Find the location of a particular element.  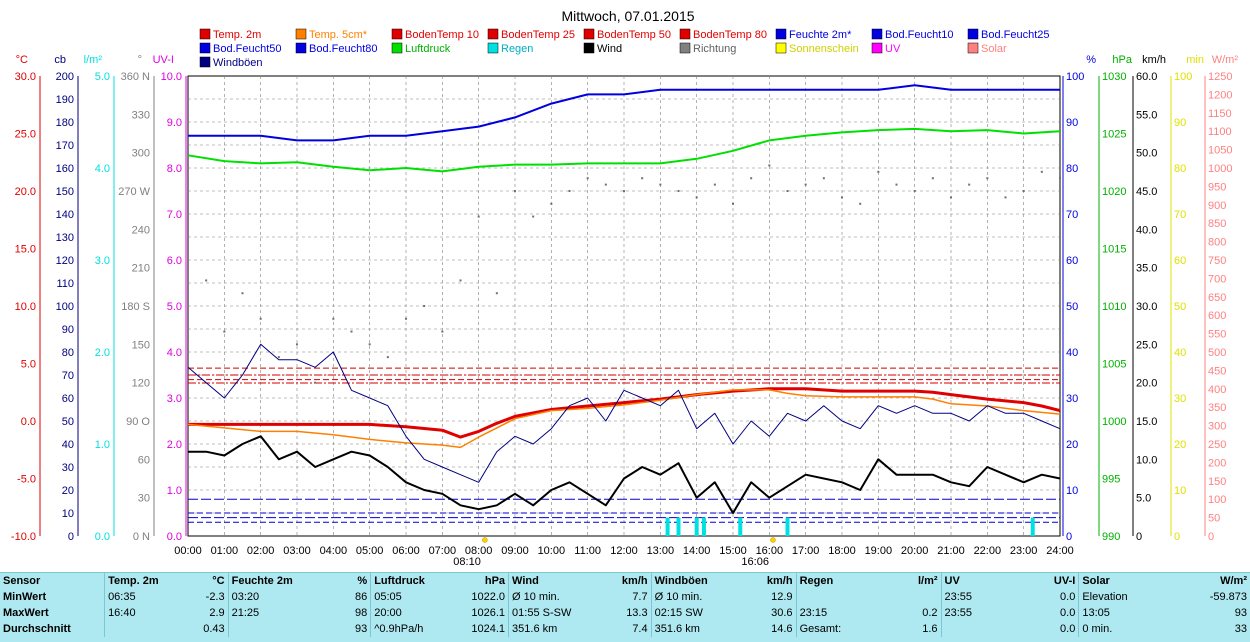

stats-cell: Wind is located at coordinates (550, 581).